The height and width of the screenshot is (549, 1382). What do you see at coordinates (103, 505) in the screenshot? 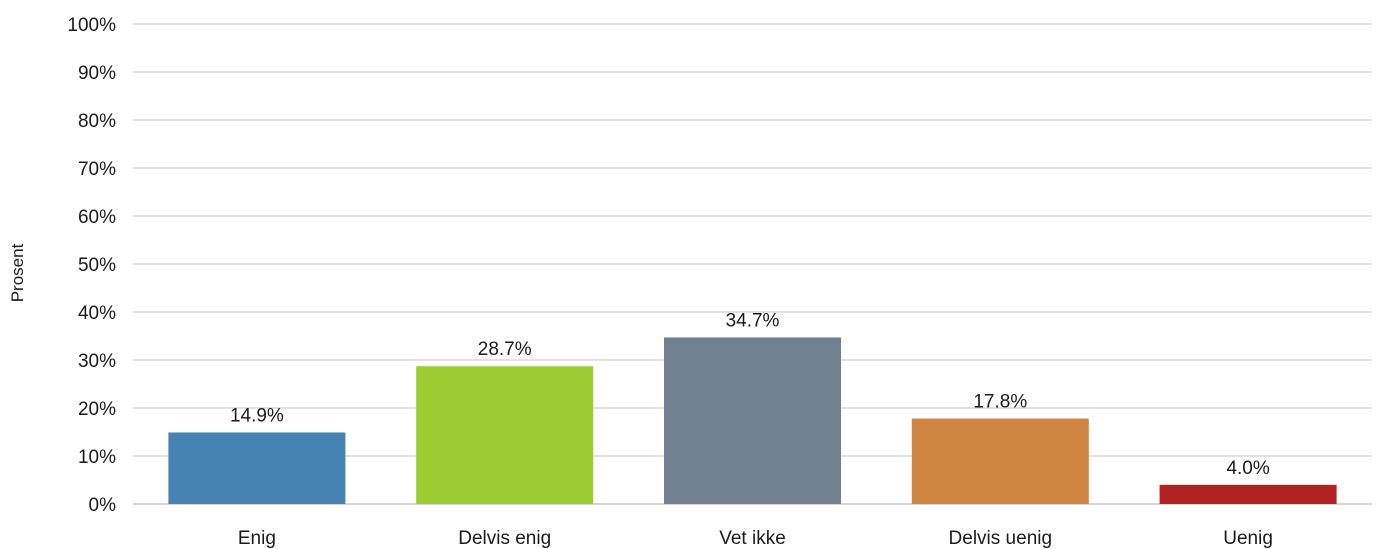
I see `y-tick-label: 0%` at bounding box center [103, 505].